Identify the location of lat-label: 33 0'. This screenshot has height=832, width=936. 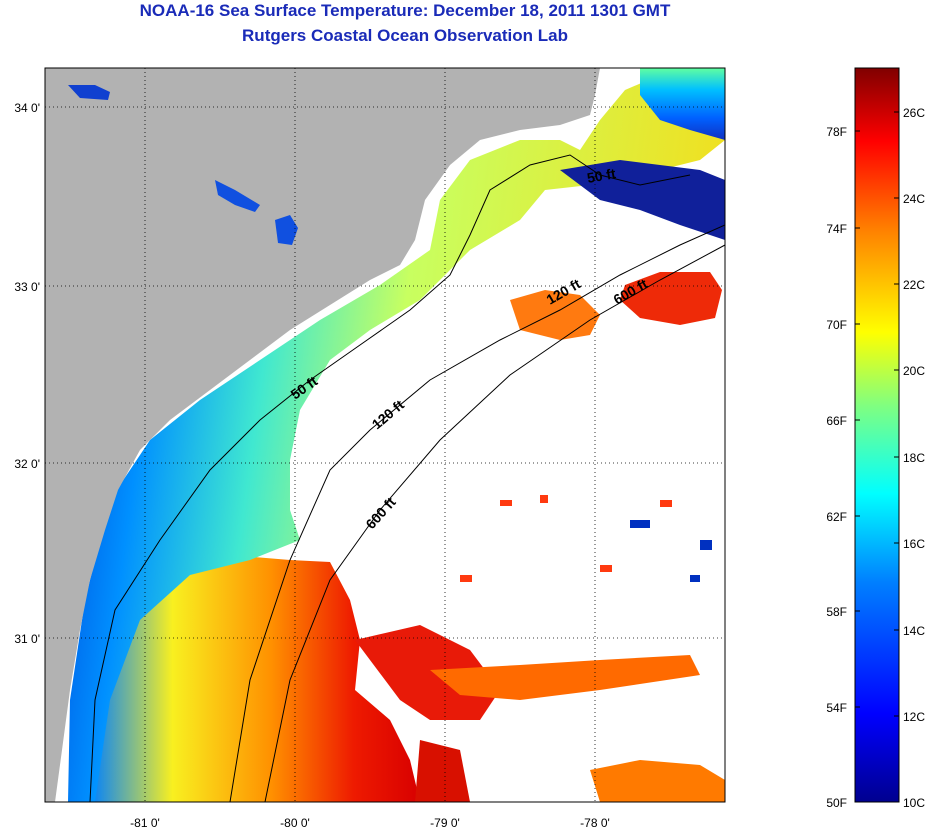
(27, 287).